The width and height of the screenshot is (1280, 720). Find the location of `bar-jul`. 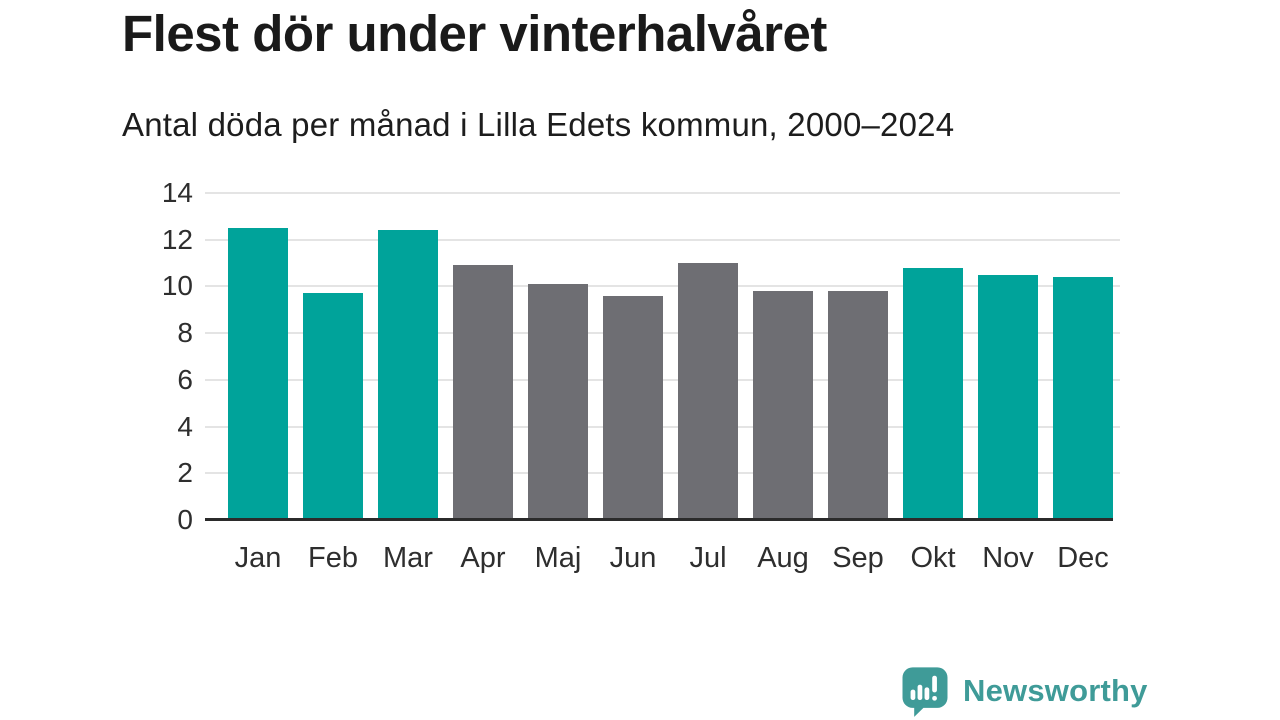

bar-jul is located at coordinates (708, 391).